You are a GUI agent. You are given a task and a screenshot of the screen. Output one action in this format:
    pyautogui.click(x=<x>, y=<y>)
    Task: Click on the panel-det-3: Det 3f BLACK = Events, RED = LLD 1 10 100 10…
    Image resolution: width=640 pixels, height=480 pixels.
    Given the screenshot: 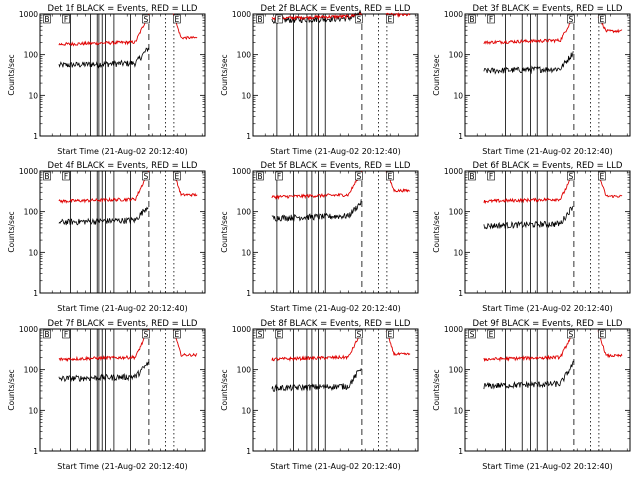 What is the action you would take?
    pyautogui.click(x=531, y=80)
    